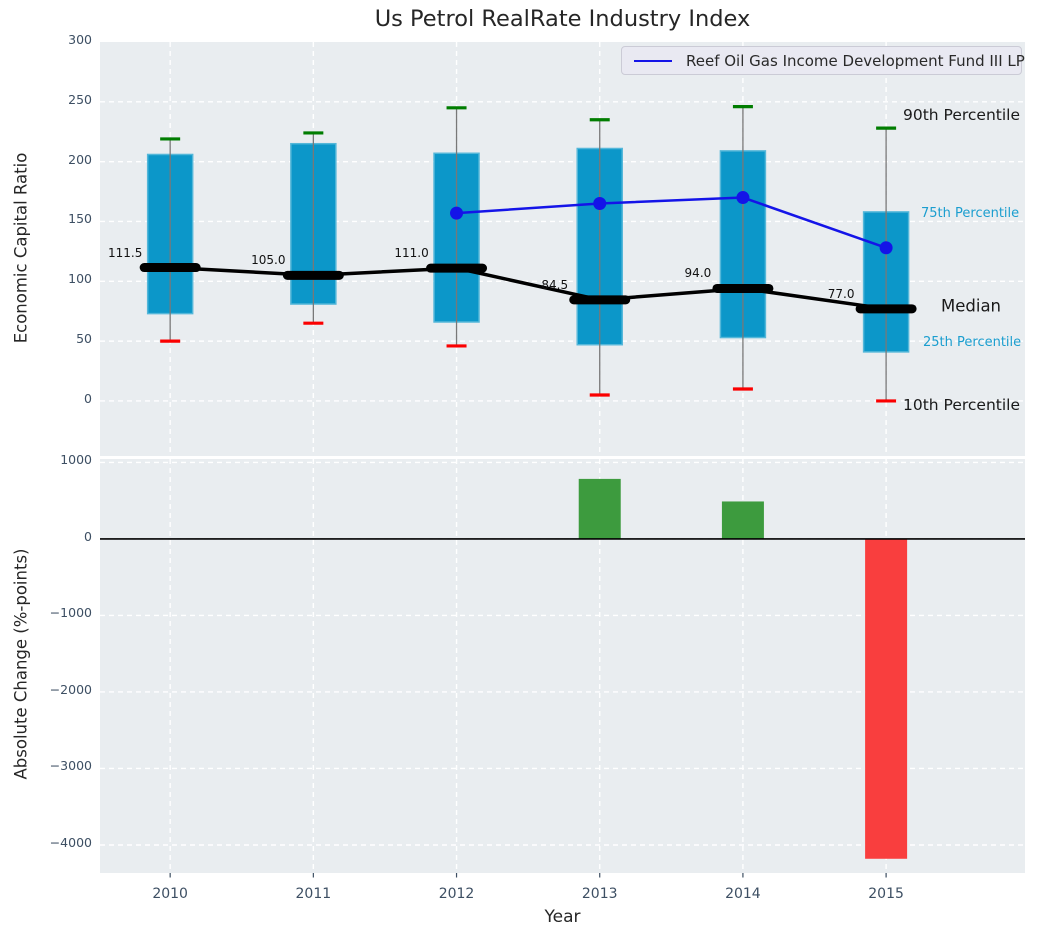 This screenshot has width=1039, height=942. What do you see at coordinates (457, 213) in the screenshot?
I see `fund-point-2012` at bounding box center [457, 213].